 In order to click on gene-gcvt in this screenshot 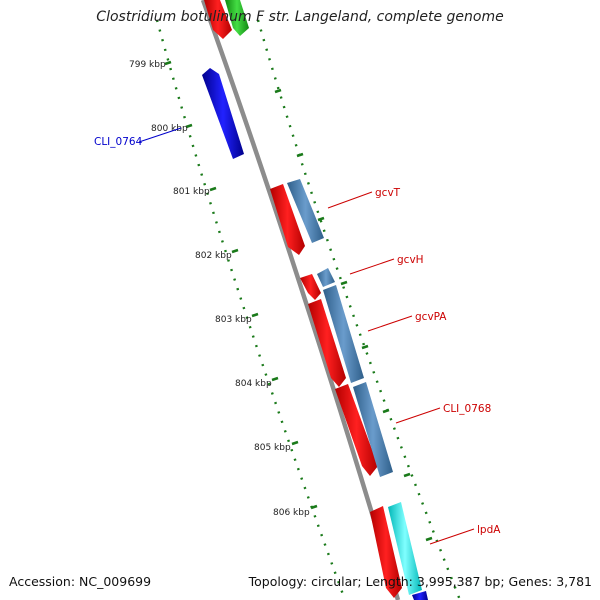, I will do `click(287, 219)`.